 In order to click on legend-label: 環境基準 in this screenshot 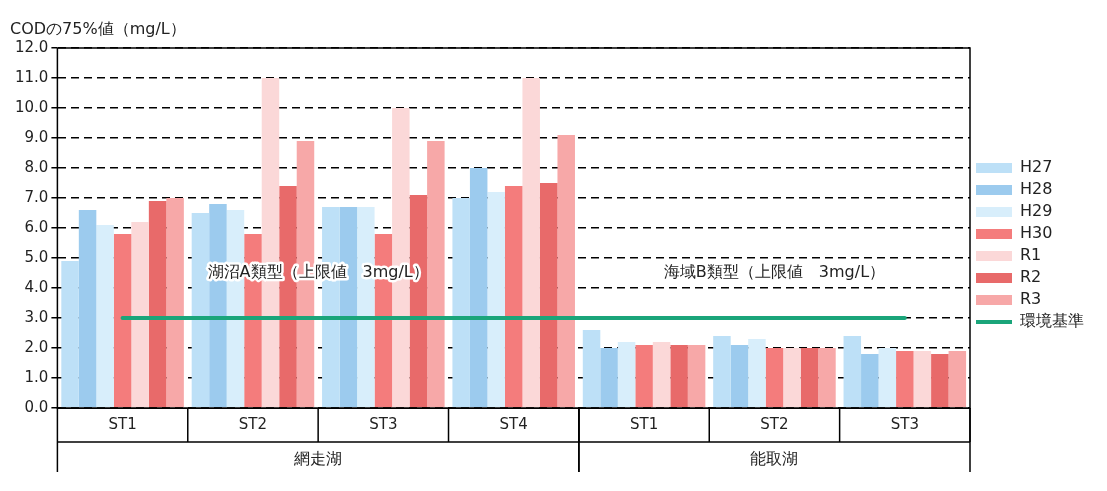, I will do `click(1052, 321)`.